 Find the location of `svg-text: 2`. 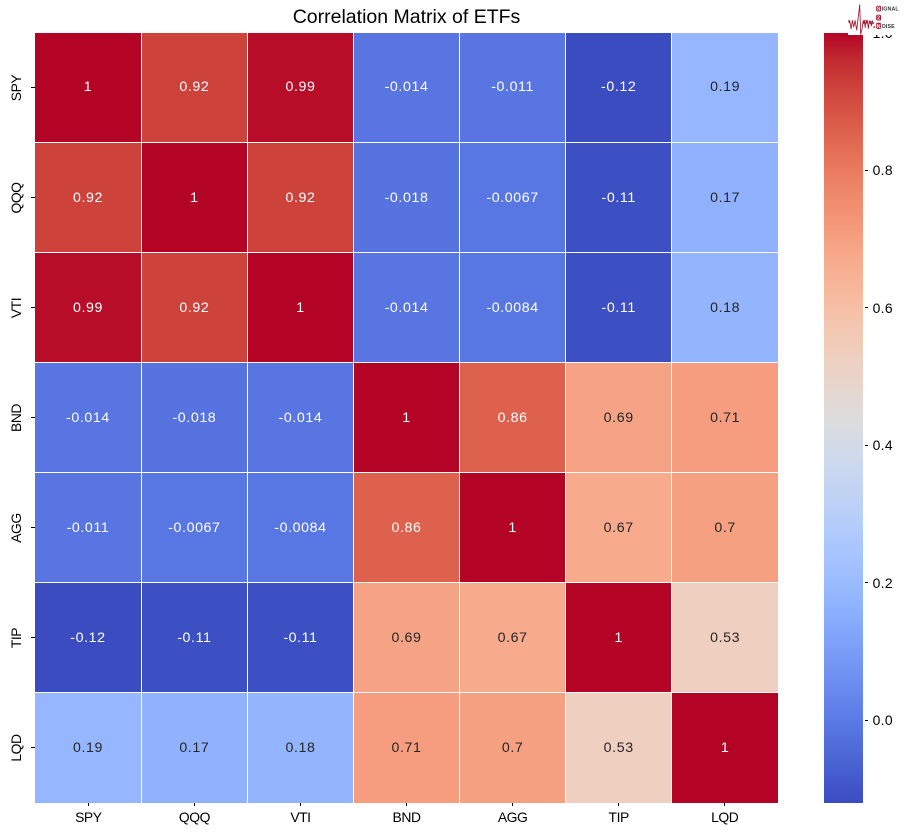

svg-text: 2 is located at coordinates (878, 19).